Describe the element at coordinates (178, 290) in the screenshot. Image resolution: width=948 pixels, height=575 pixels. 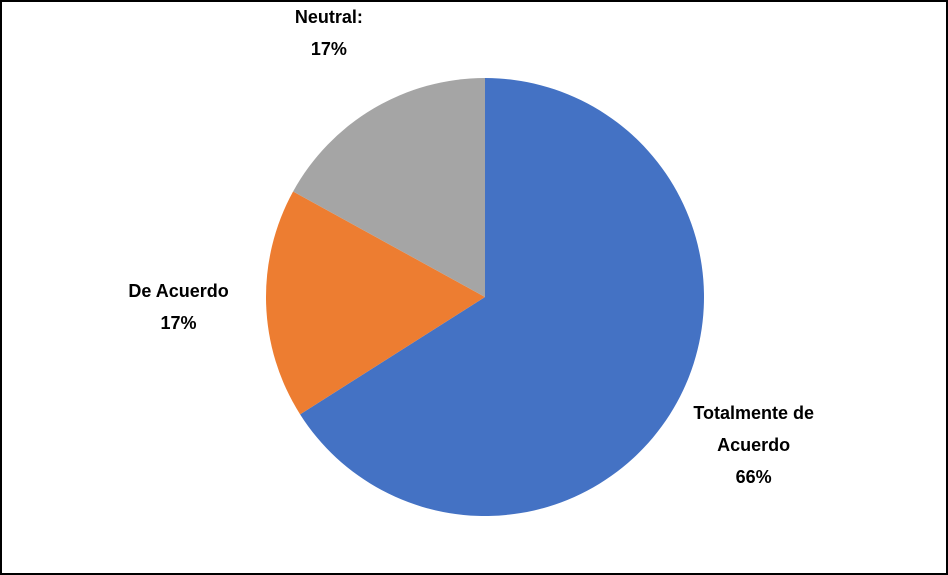
I see `category-label: De Acuerdo` at that location.